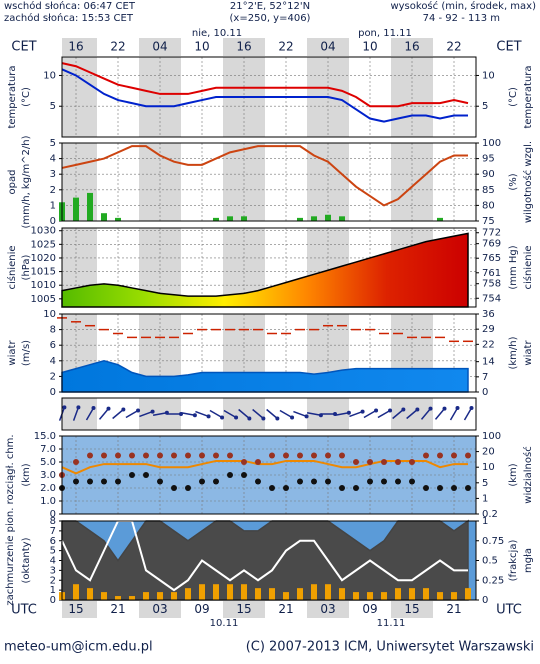 This screenshot has width=540, height=664. I want to click on y2-axis-label: mgła, so click(528, 560).